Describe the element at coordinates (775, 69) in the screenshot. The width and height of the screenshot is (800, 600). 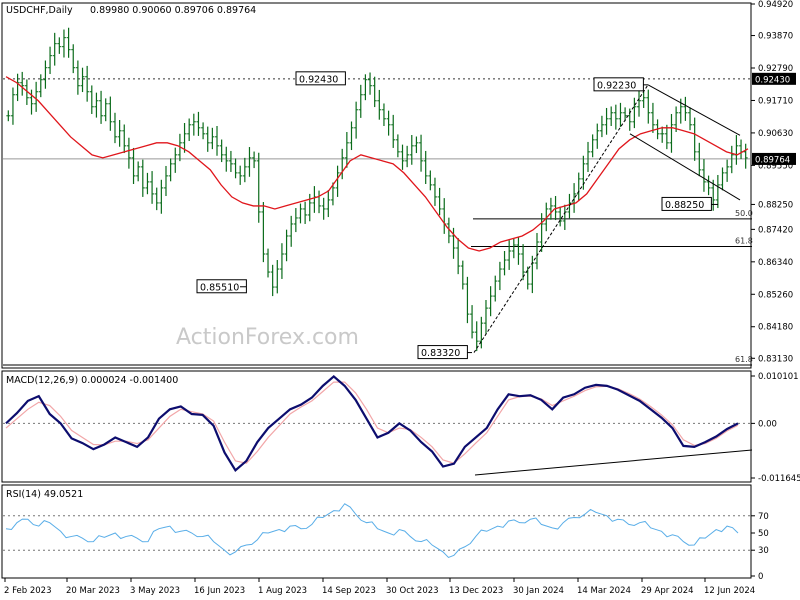
I see `price-tick-label: 0.92790` at that location.